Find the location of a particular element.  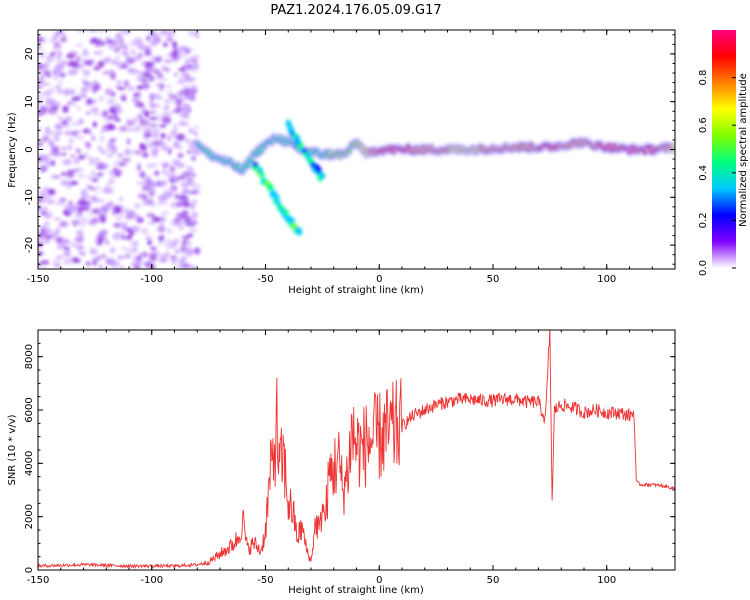

spectrogram-x-label: Height of straight line (km) is located at coordinates (356, 290).